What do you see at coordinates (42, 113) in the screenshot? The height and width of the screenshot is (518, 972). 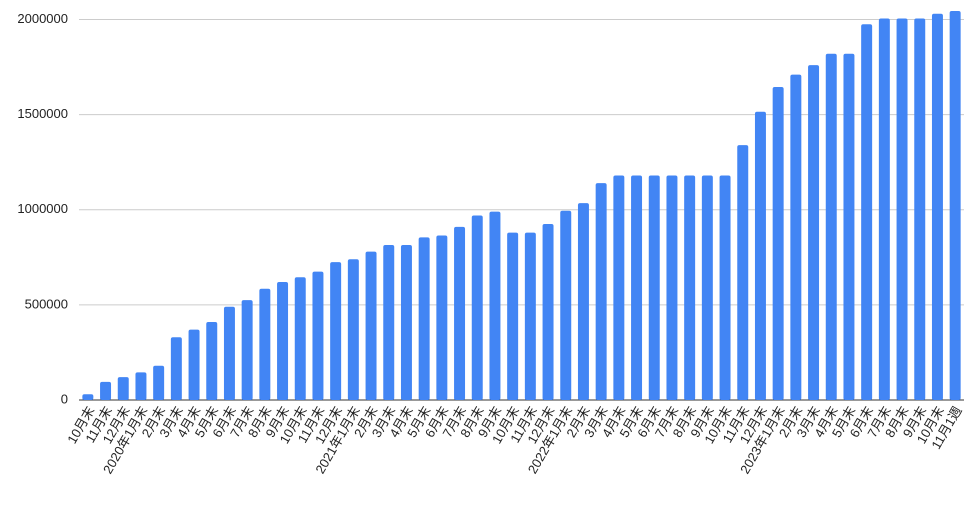 I see `y-tick-label: 1500000` at bounding box center [42, 113].